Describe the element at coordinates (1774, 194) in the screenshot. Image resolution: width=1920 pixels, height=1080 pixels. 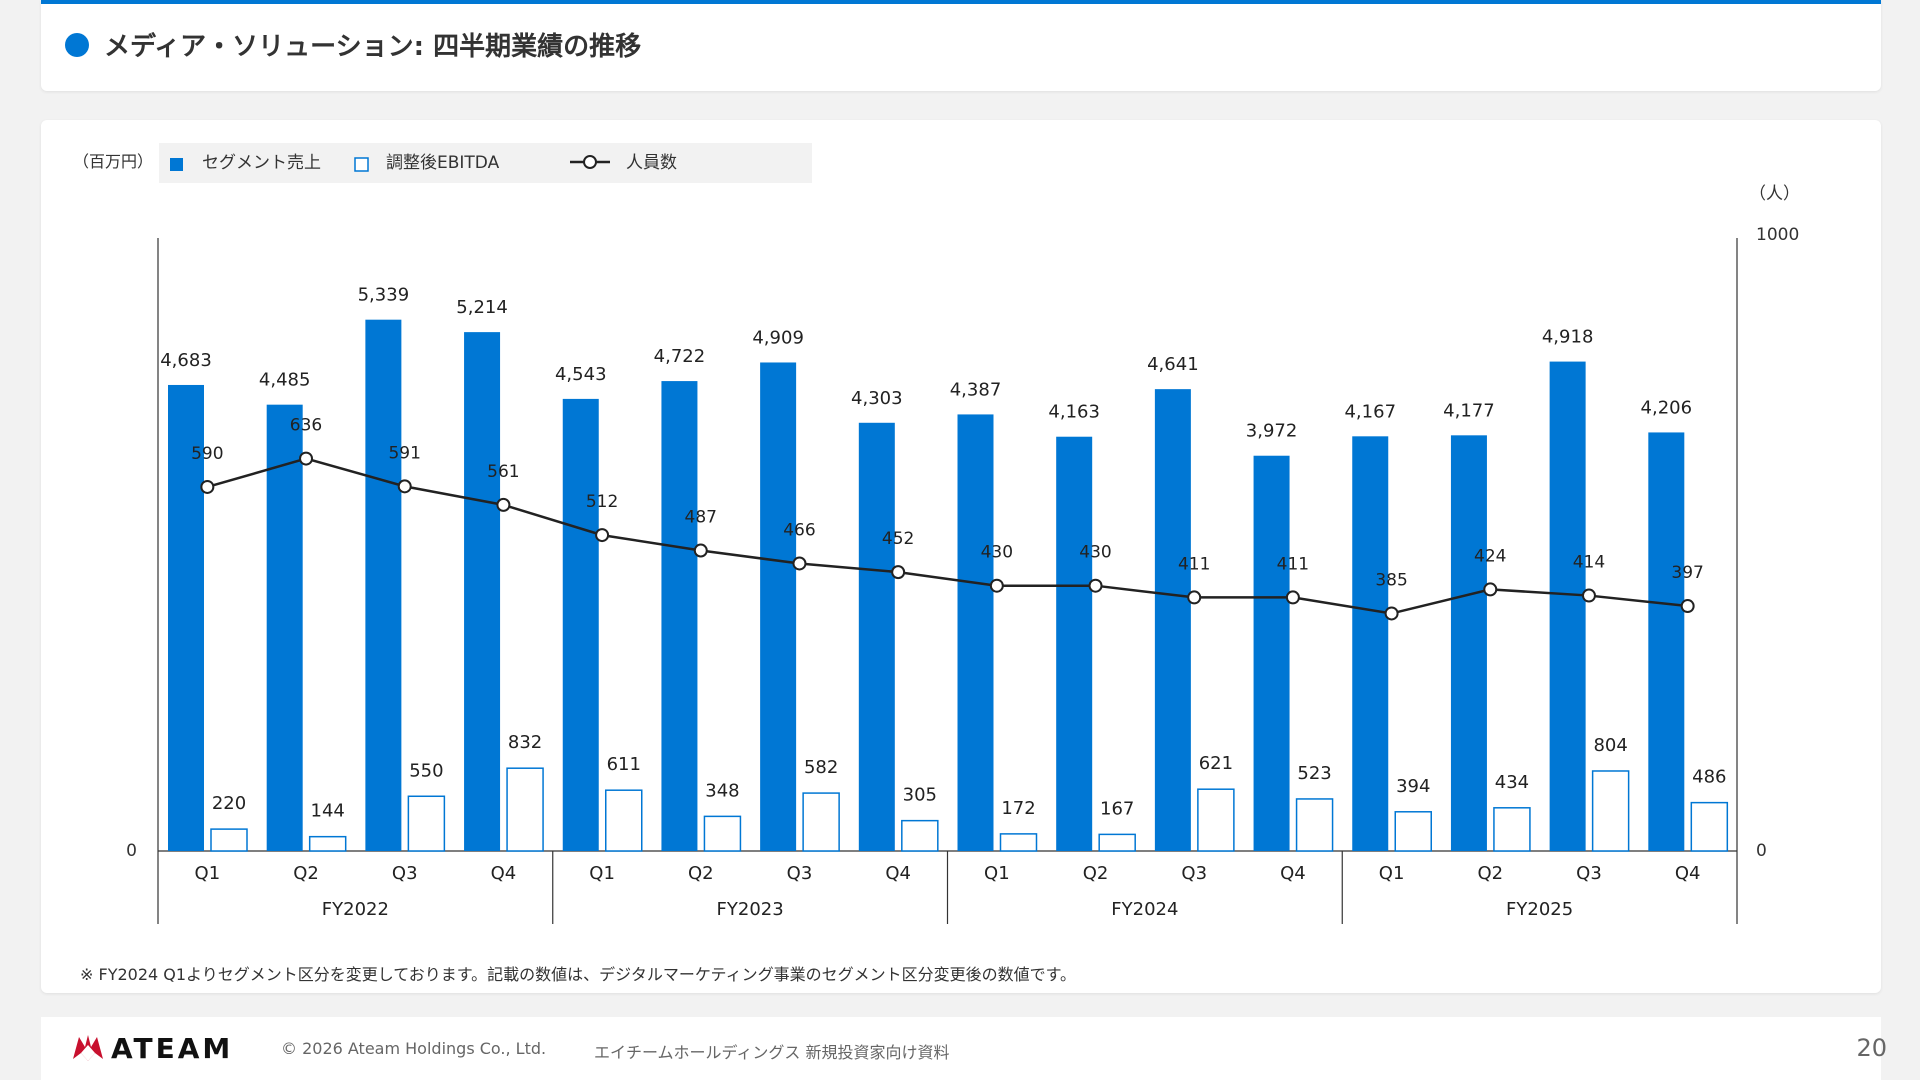
I see `right-axis-unit: （人）` at that location.